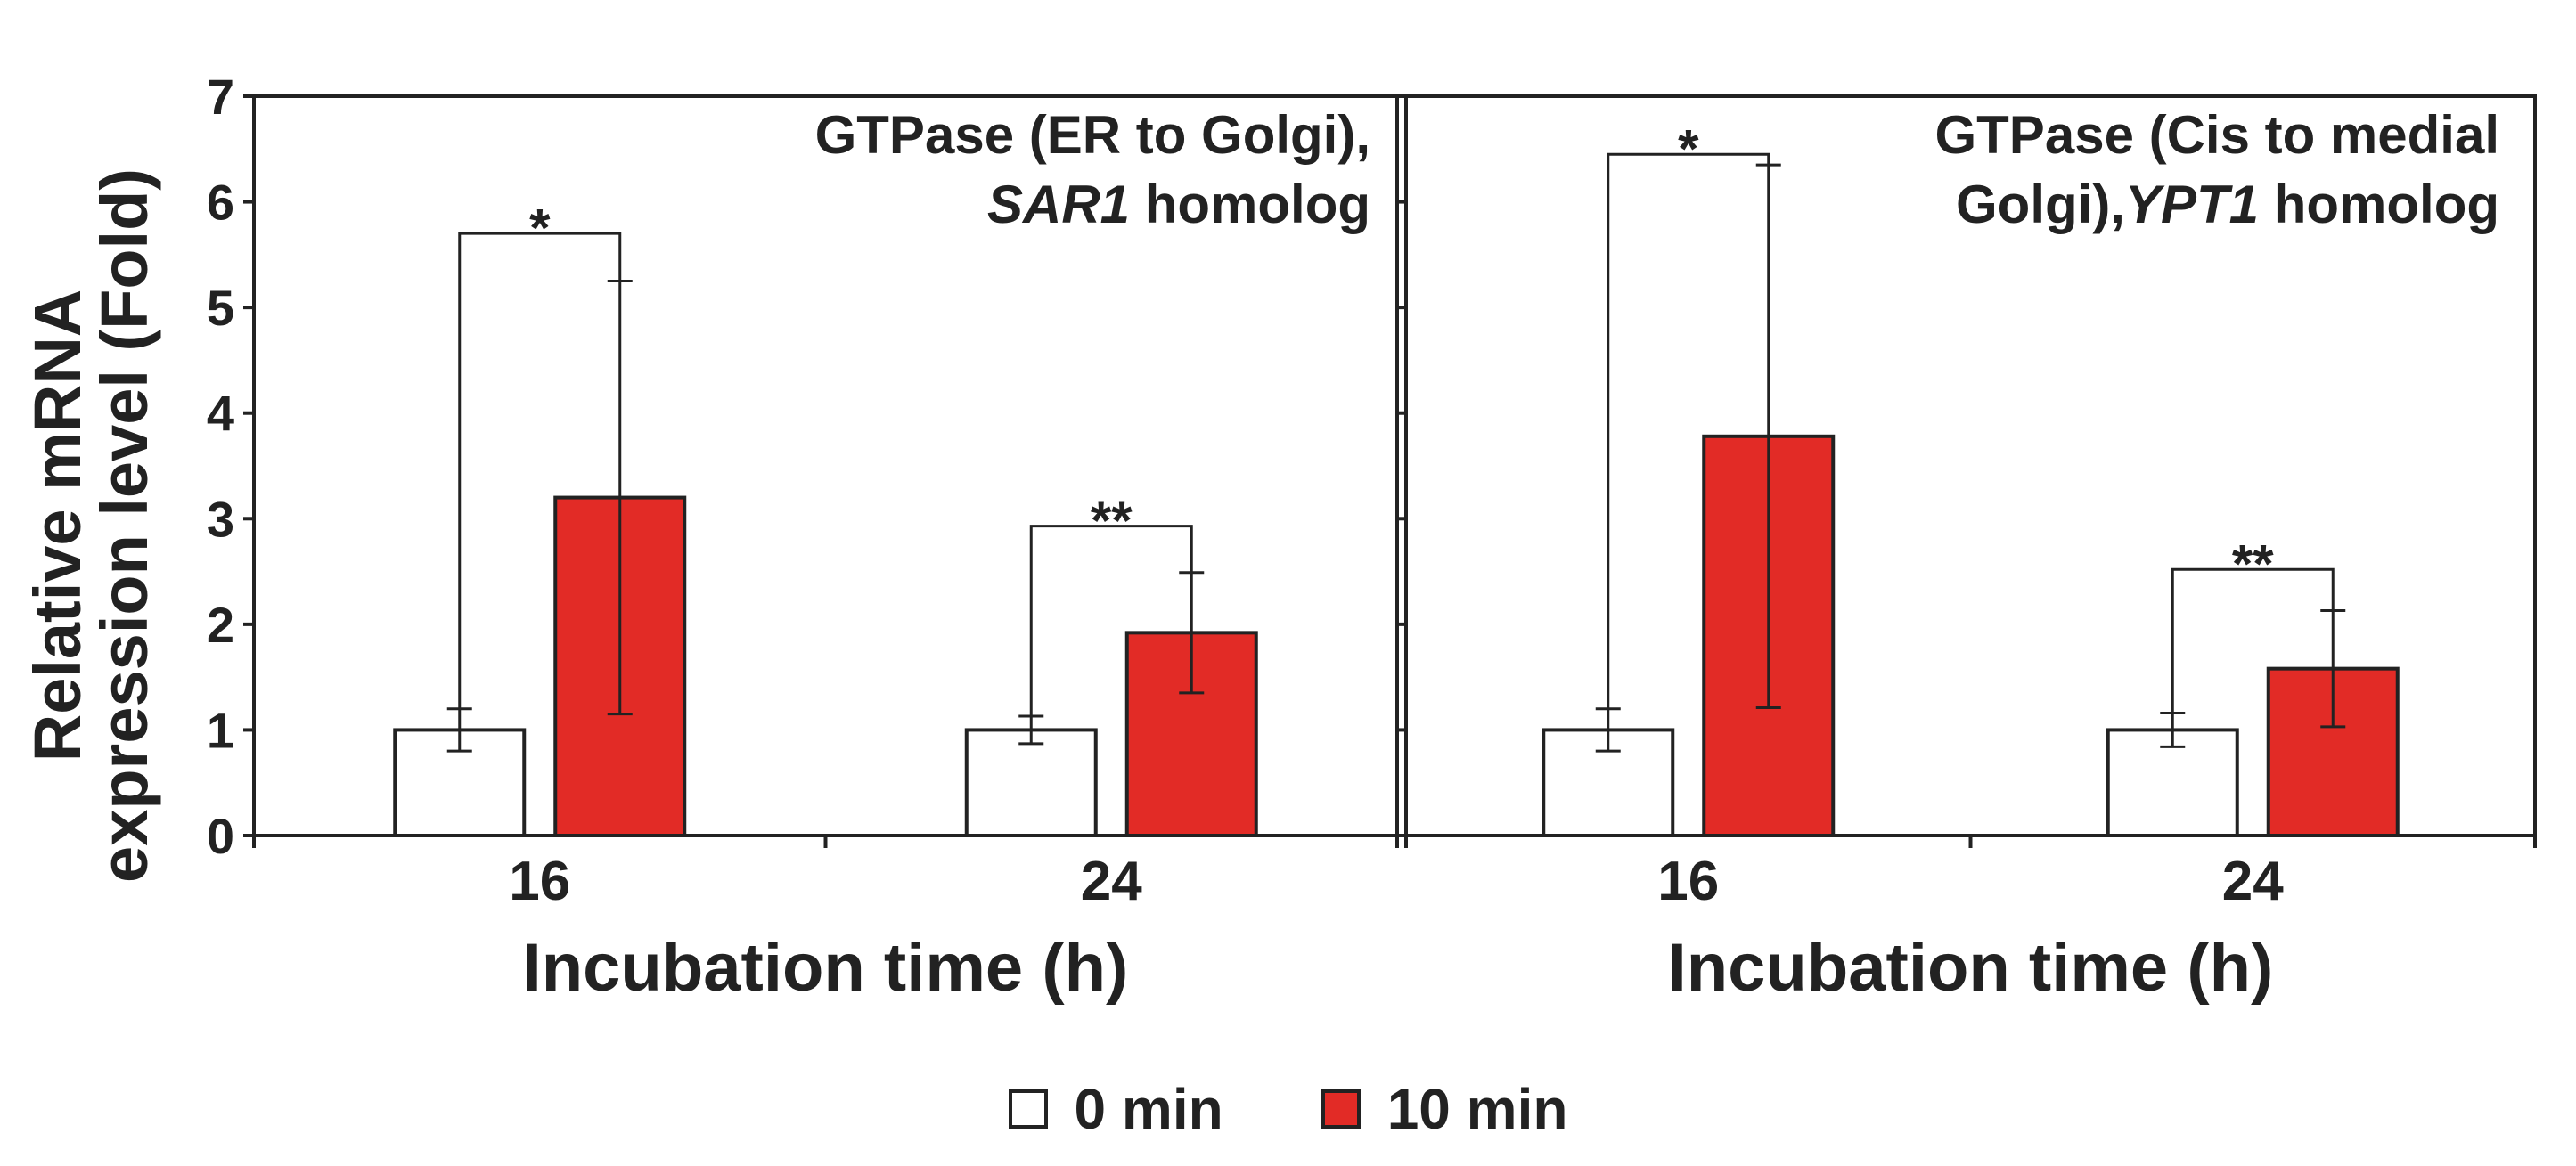  What do you see at coordinates (220, 97) in the screenshot?
I see `y-tick-label: 7` at bounding box center [220, 97].